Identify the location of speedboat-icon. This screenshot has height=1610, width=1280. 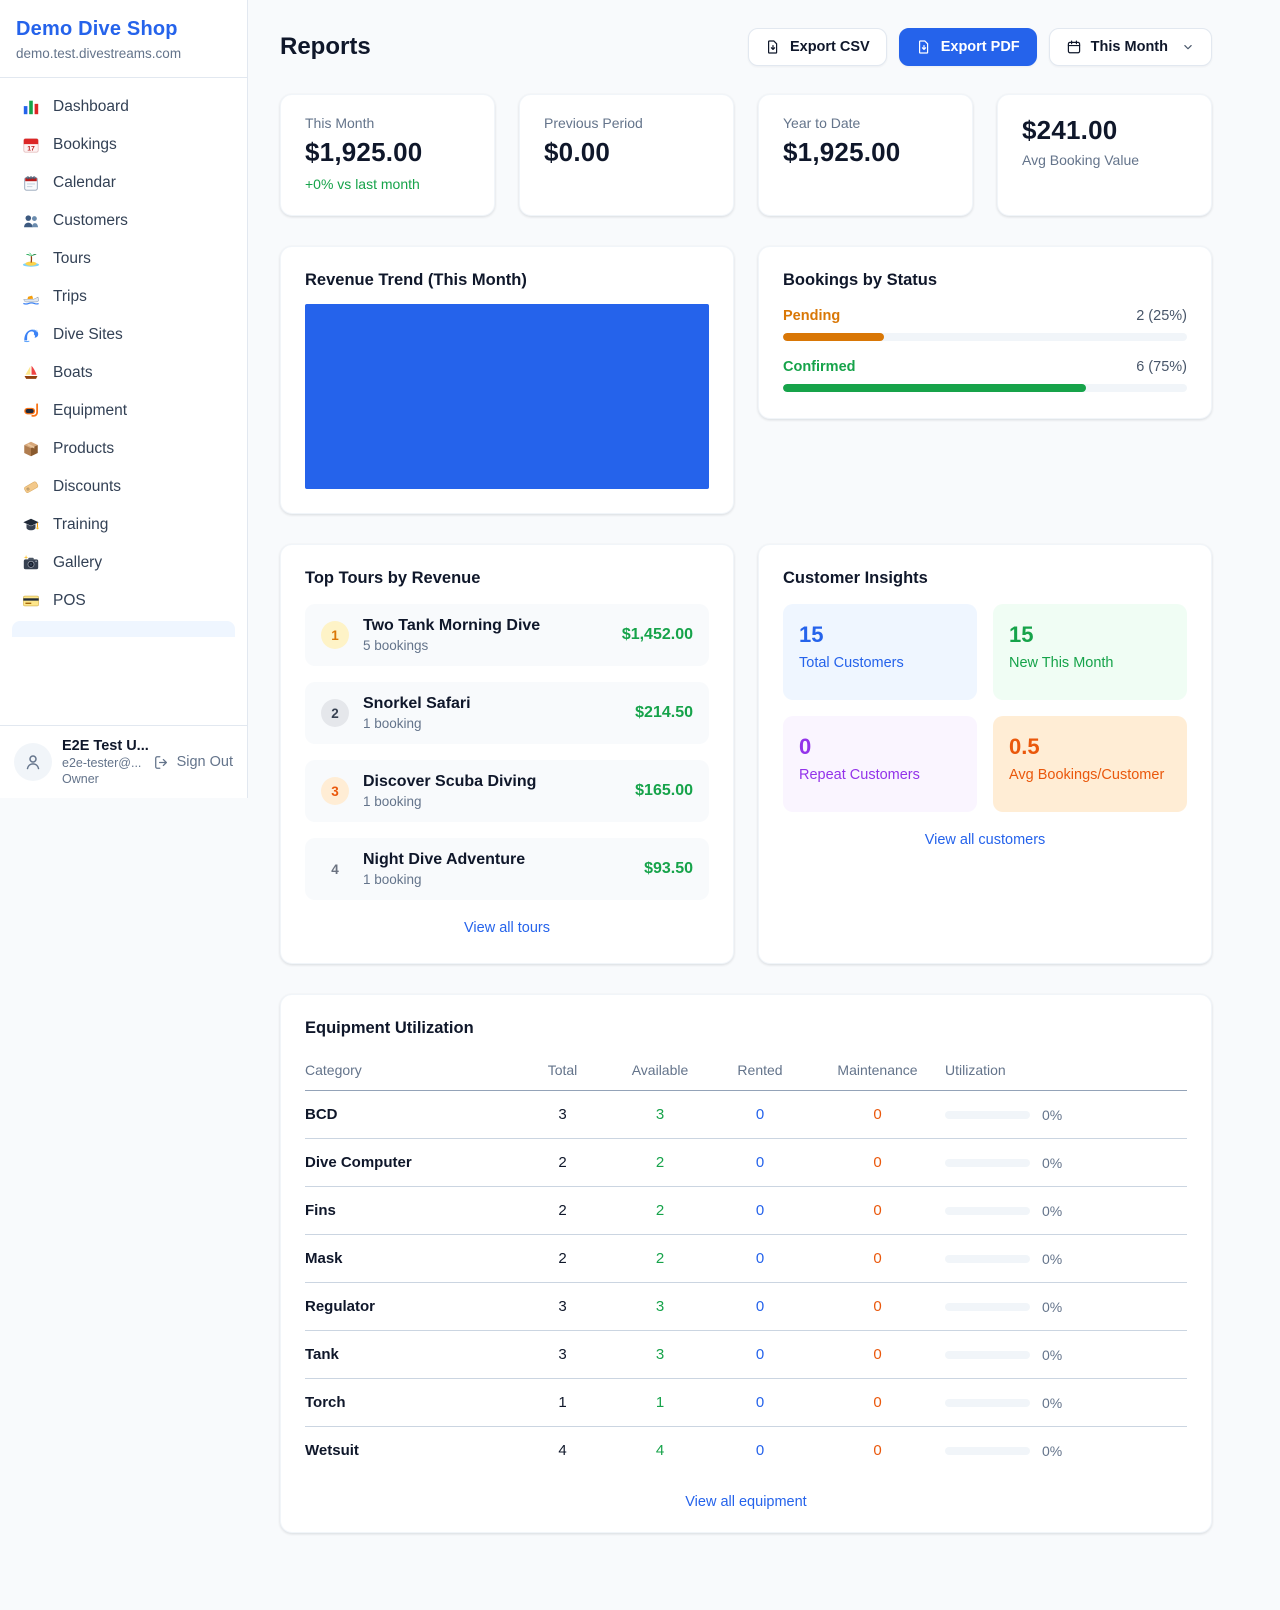
(31, 297).